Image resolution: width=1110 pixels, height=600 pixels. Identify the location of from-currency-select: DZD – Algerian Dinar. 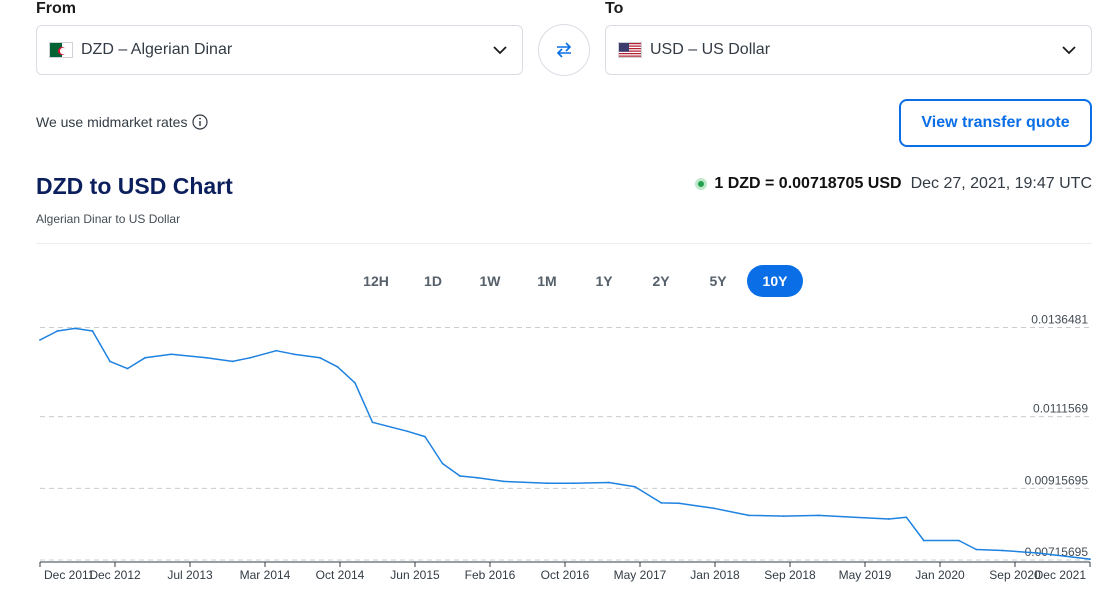
(279, 50).